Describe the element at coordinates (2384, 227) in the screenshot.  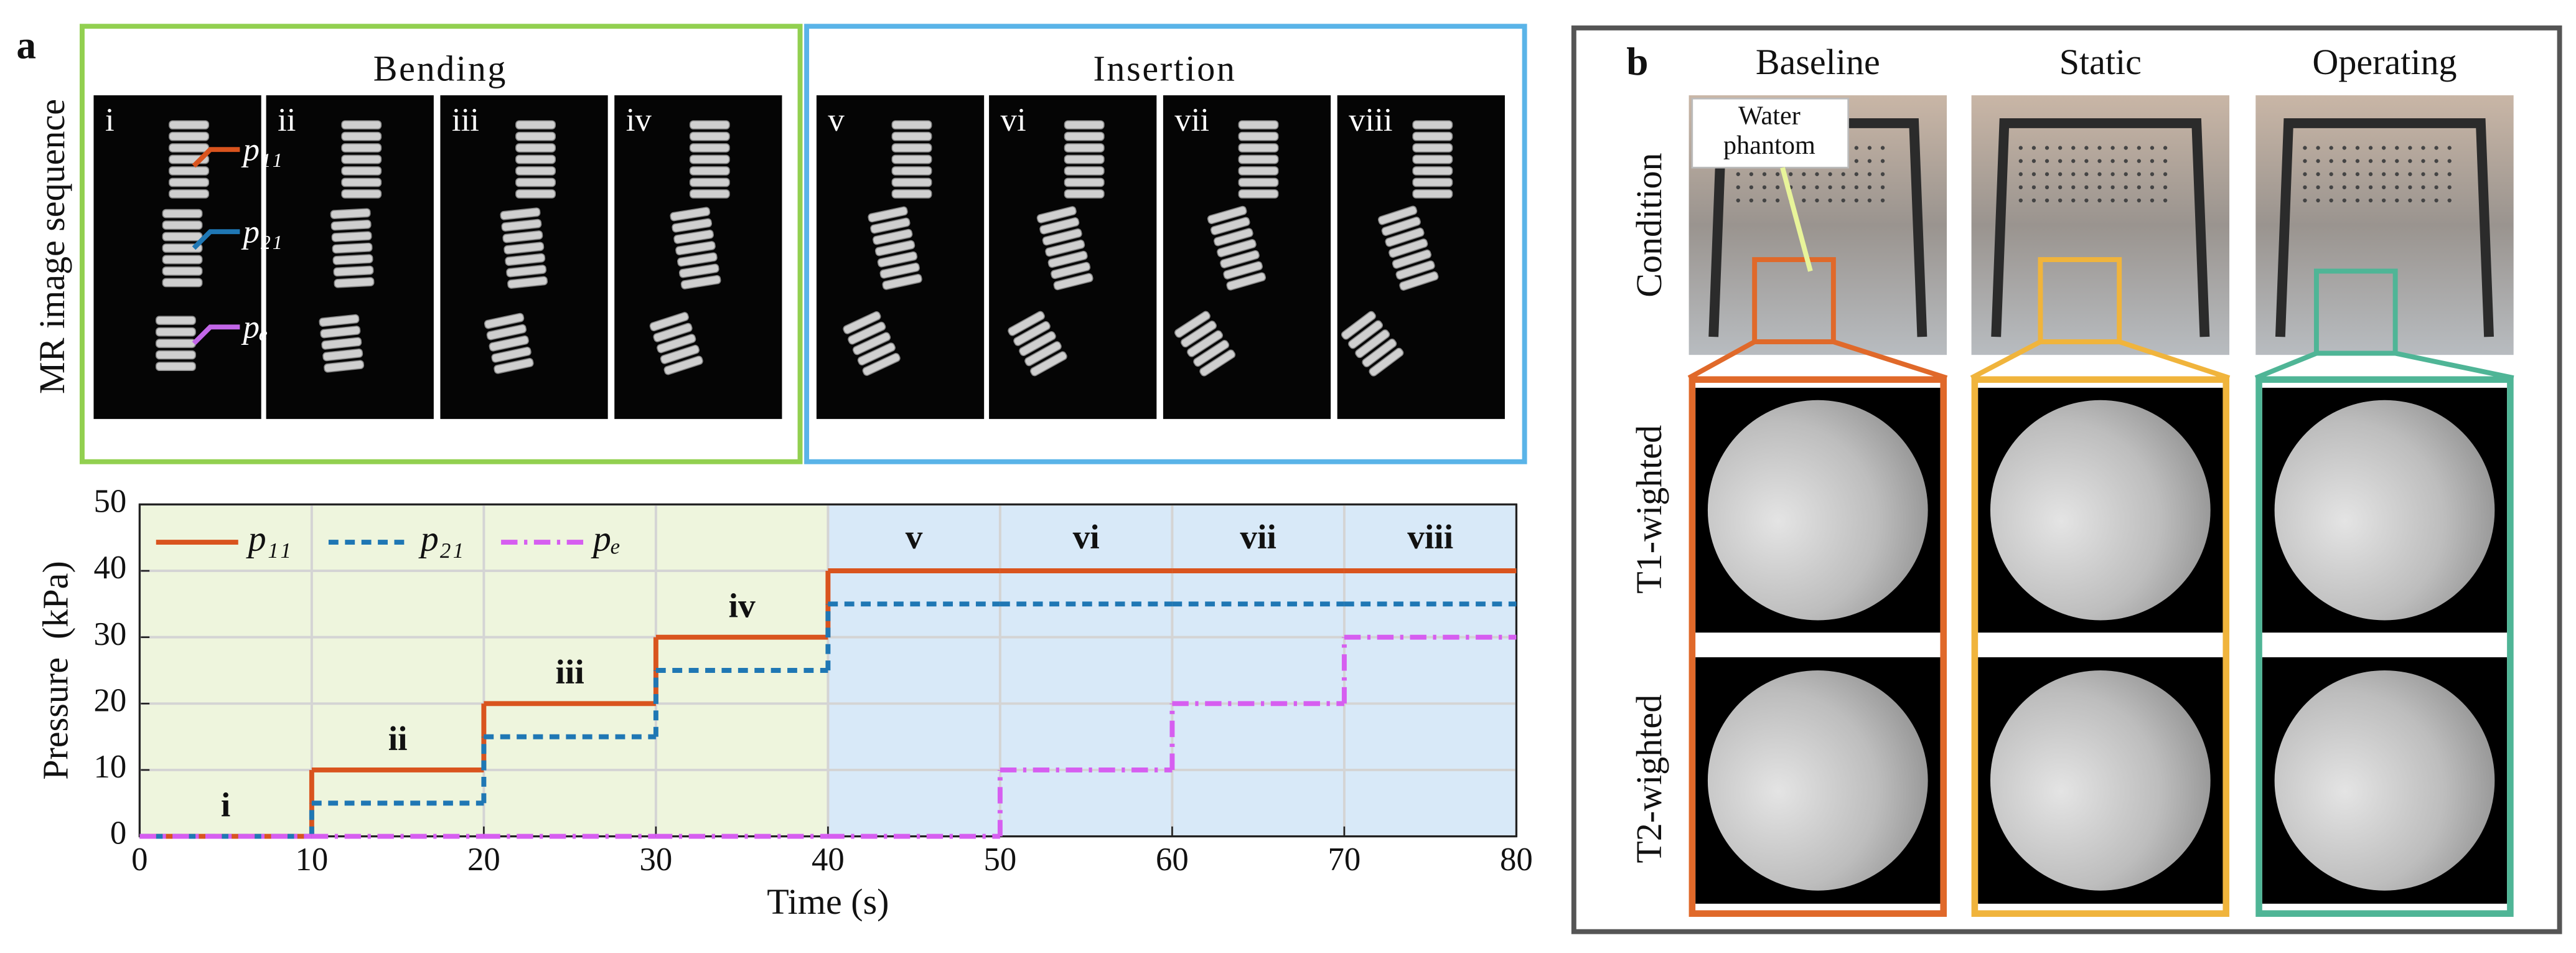
I see `scanner-frame` at that location.